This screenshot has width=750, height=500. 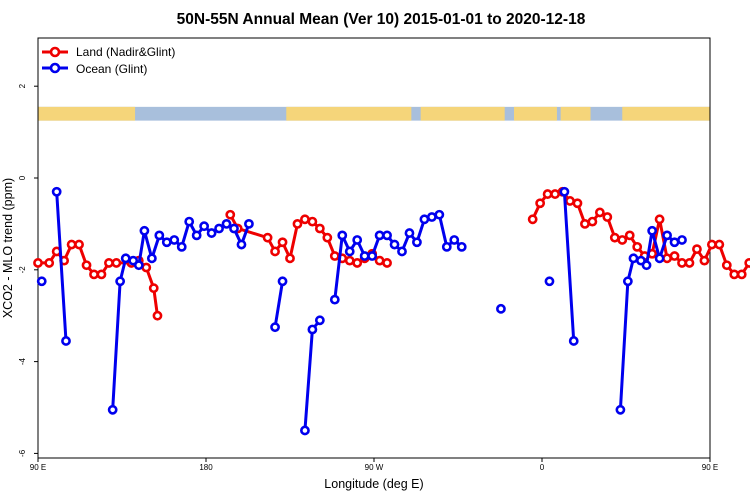 I want to click on legend-ocean-marker, so click(x=55, y=68).